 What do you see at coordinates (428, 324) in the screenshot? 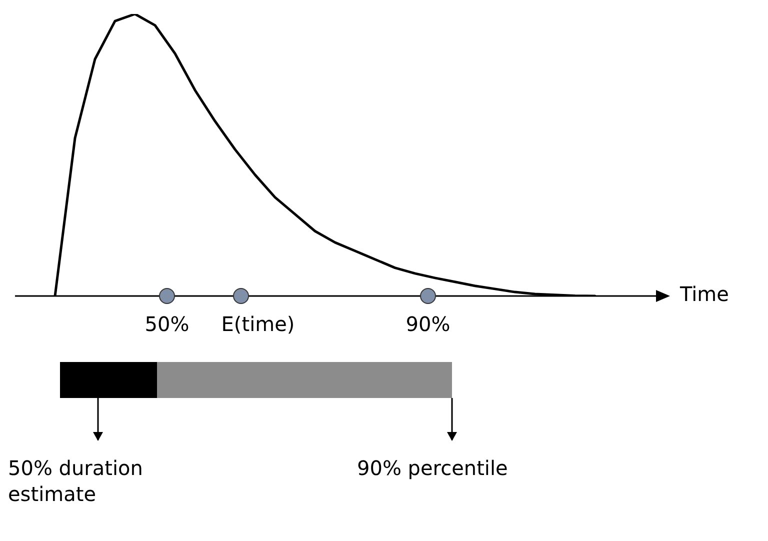
I see `text: 90%` at bounding box center [428, 324].